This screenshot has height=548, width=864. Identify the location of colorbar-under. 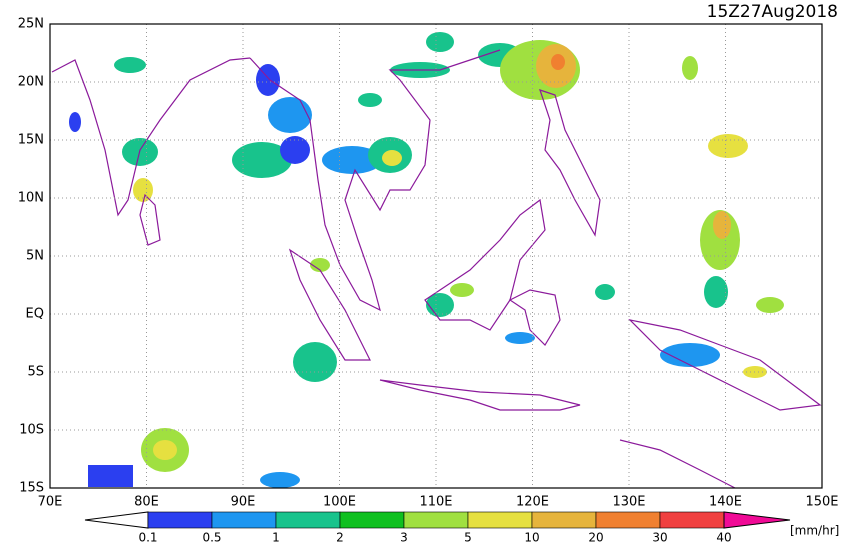
(116, 520).